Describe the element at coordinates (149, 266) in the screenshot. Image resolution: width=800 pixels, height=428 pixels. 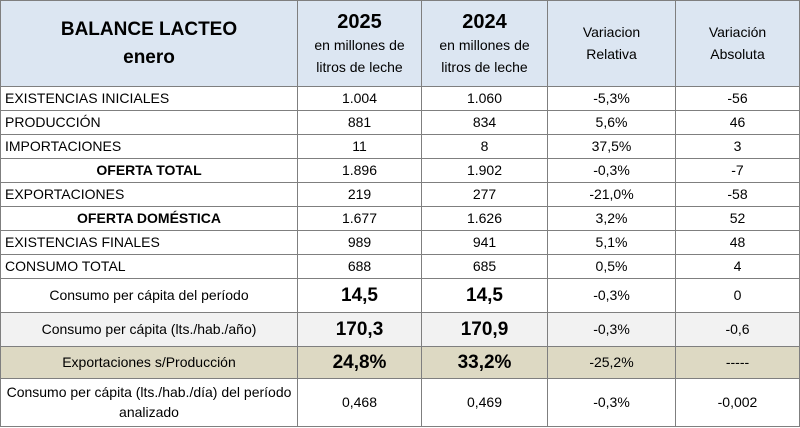
I see `row-label: CONSUMO TOTAL` at that location.